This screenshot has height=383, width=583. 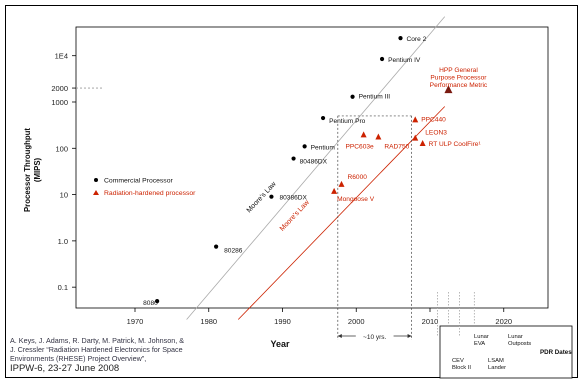 I want to click on moores-law-label: Moore's Law, so click(x=295, y=215).